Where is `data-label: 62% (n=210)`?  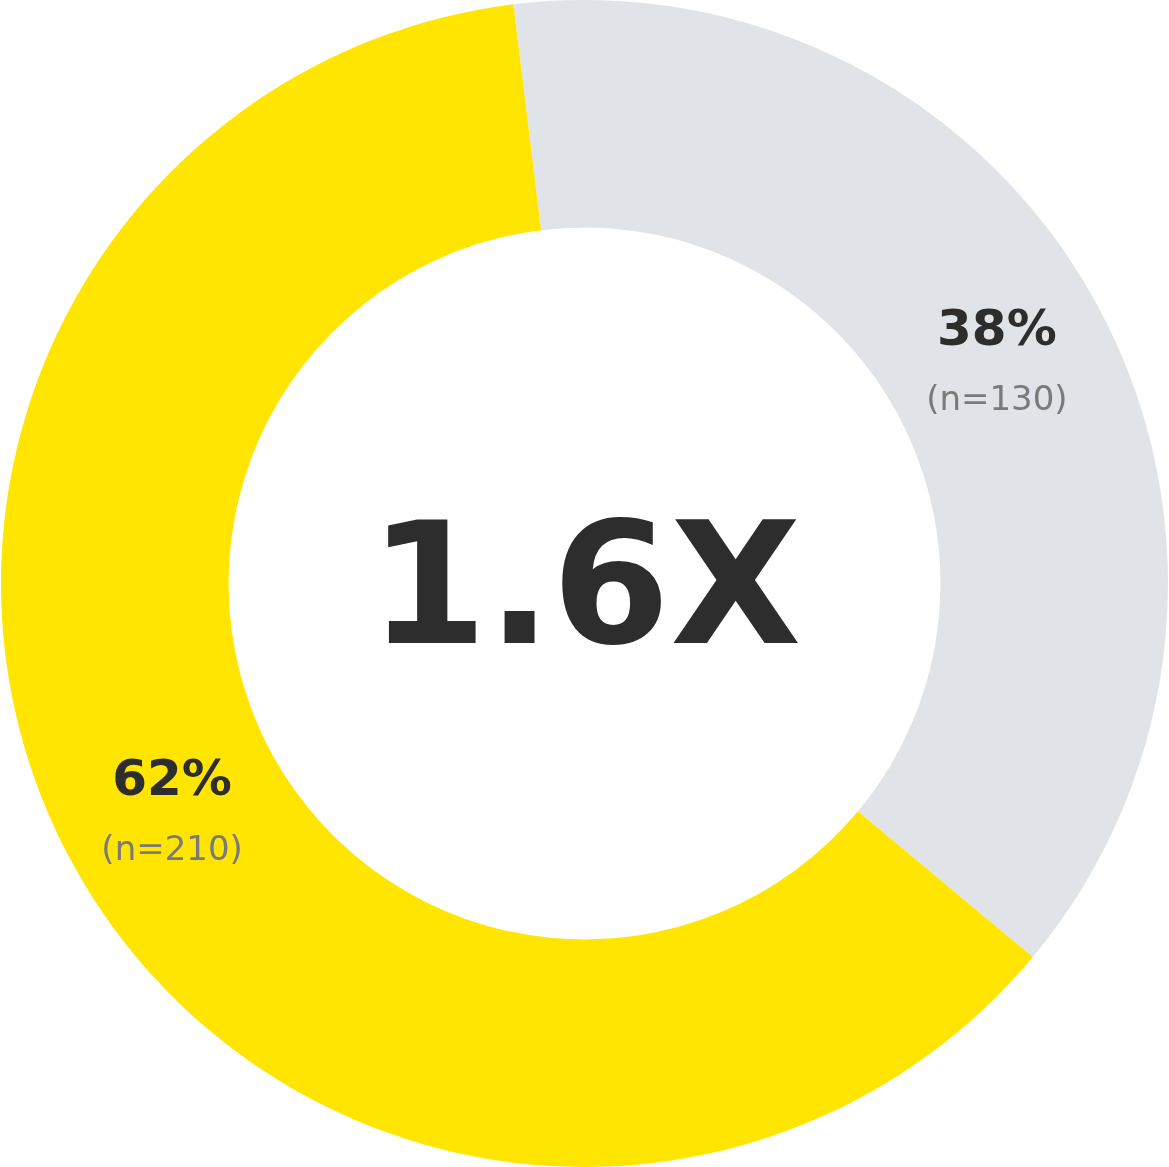
data-label: 62% (n=210) is located at coordinates (172, 808).